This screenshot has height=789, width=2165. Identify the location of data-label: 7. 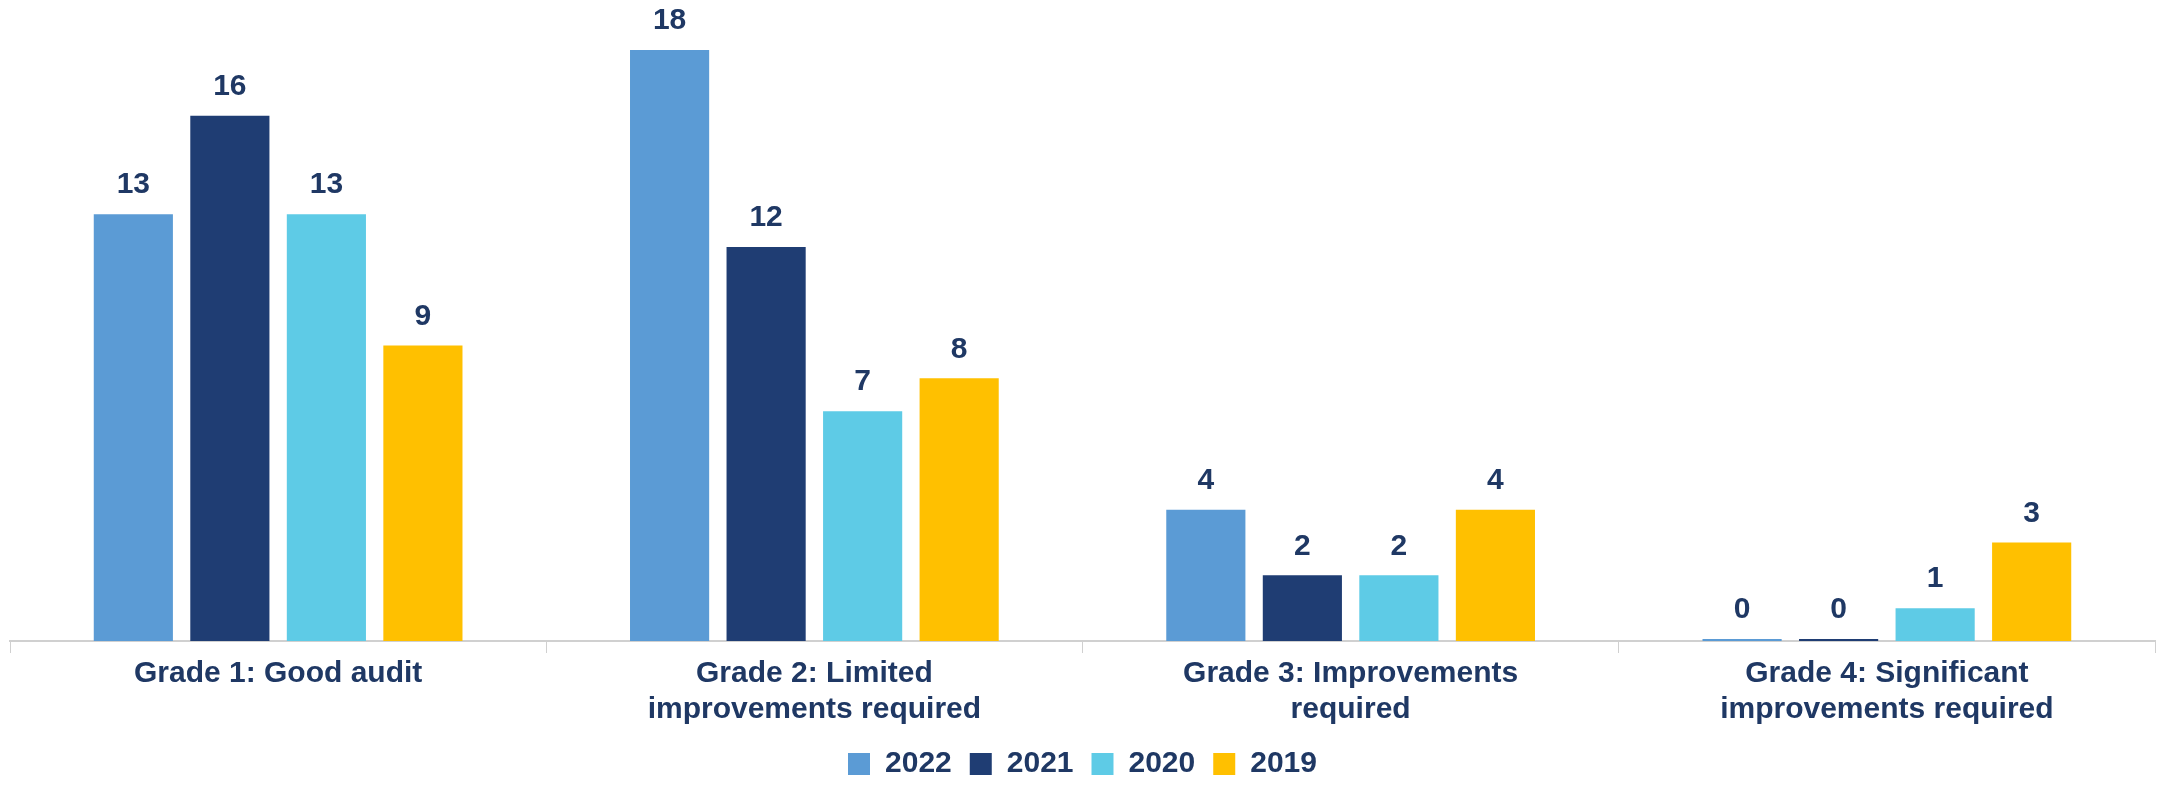
(862, 380).